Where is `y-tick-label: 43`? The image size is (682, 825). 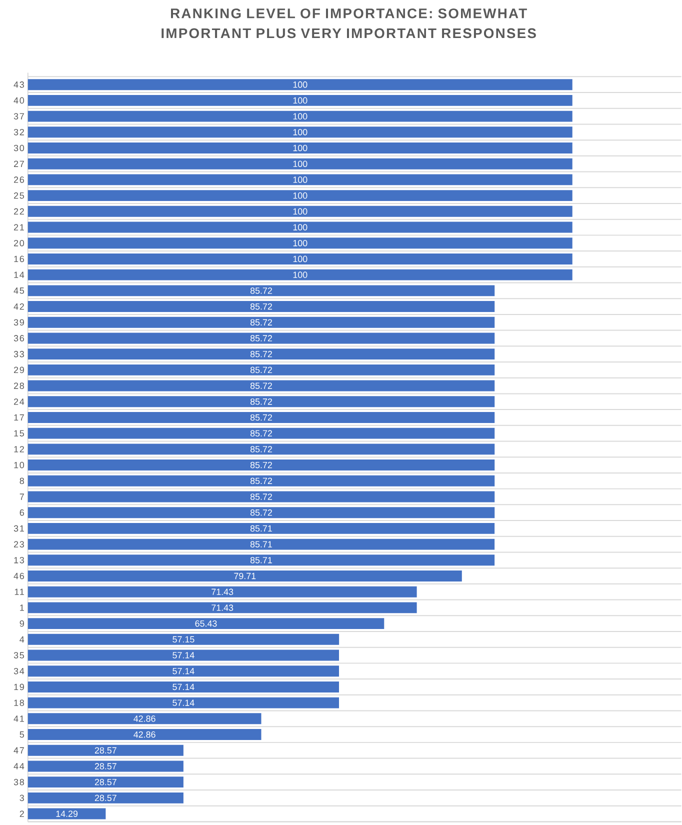 y-tick-label: 43 is located at coordinates (19, 84).